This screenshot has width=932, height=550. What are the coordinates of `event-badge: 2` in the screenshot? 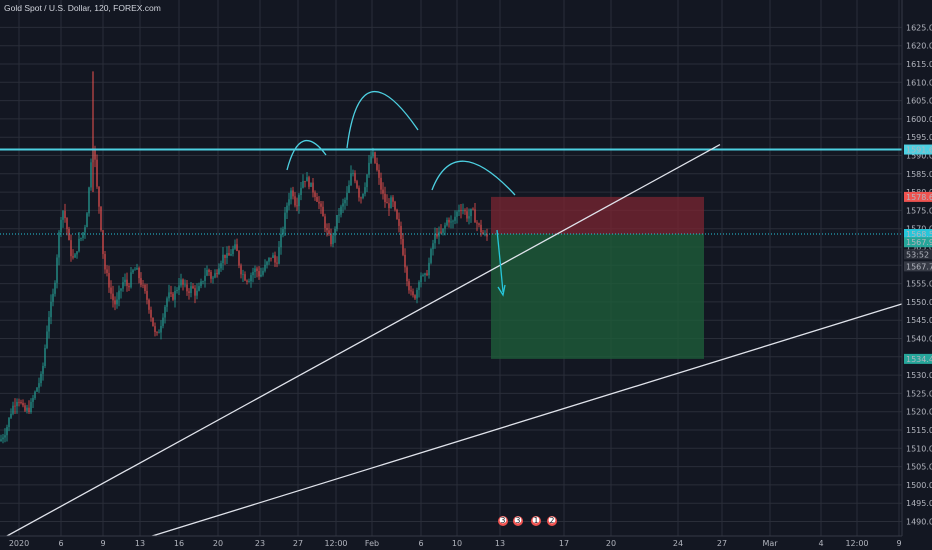 It's located at (552, 521).